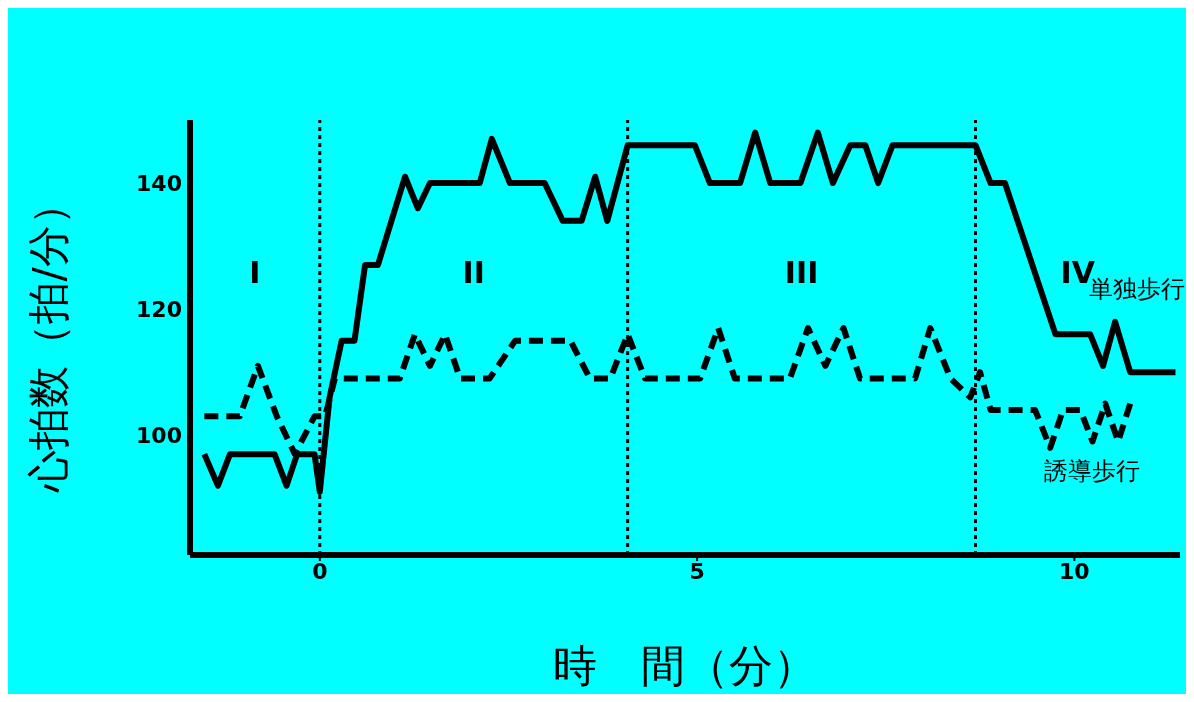 The height and width of the screenshot is (702, 1194). Describe the element at coordinates (801, 272) in the screenshot. I see `annotation: III` at that location.